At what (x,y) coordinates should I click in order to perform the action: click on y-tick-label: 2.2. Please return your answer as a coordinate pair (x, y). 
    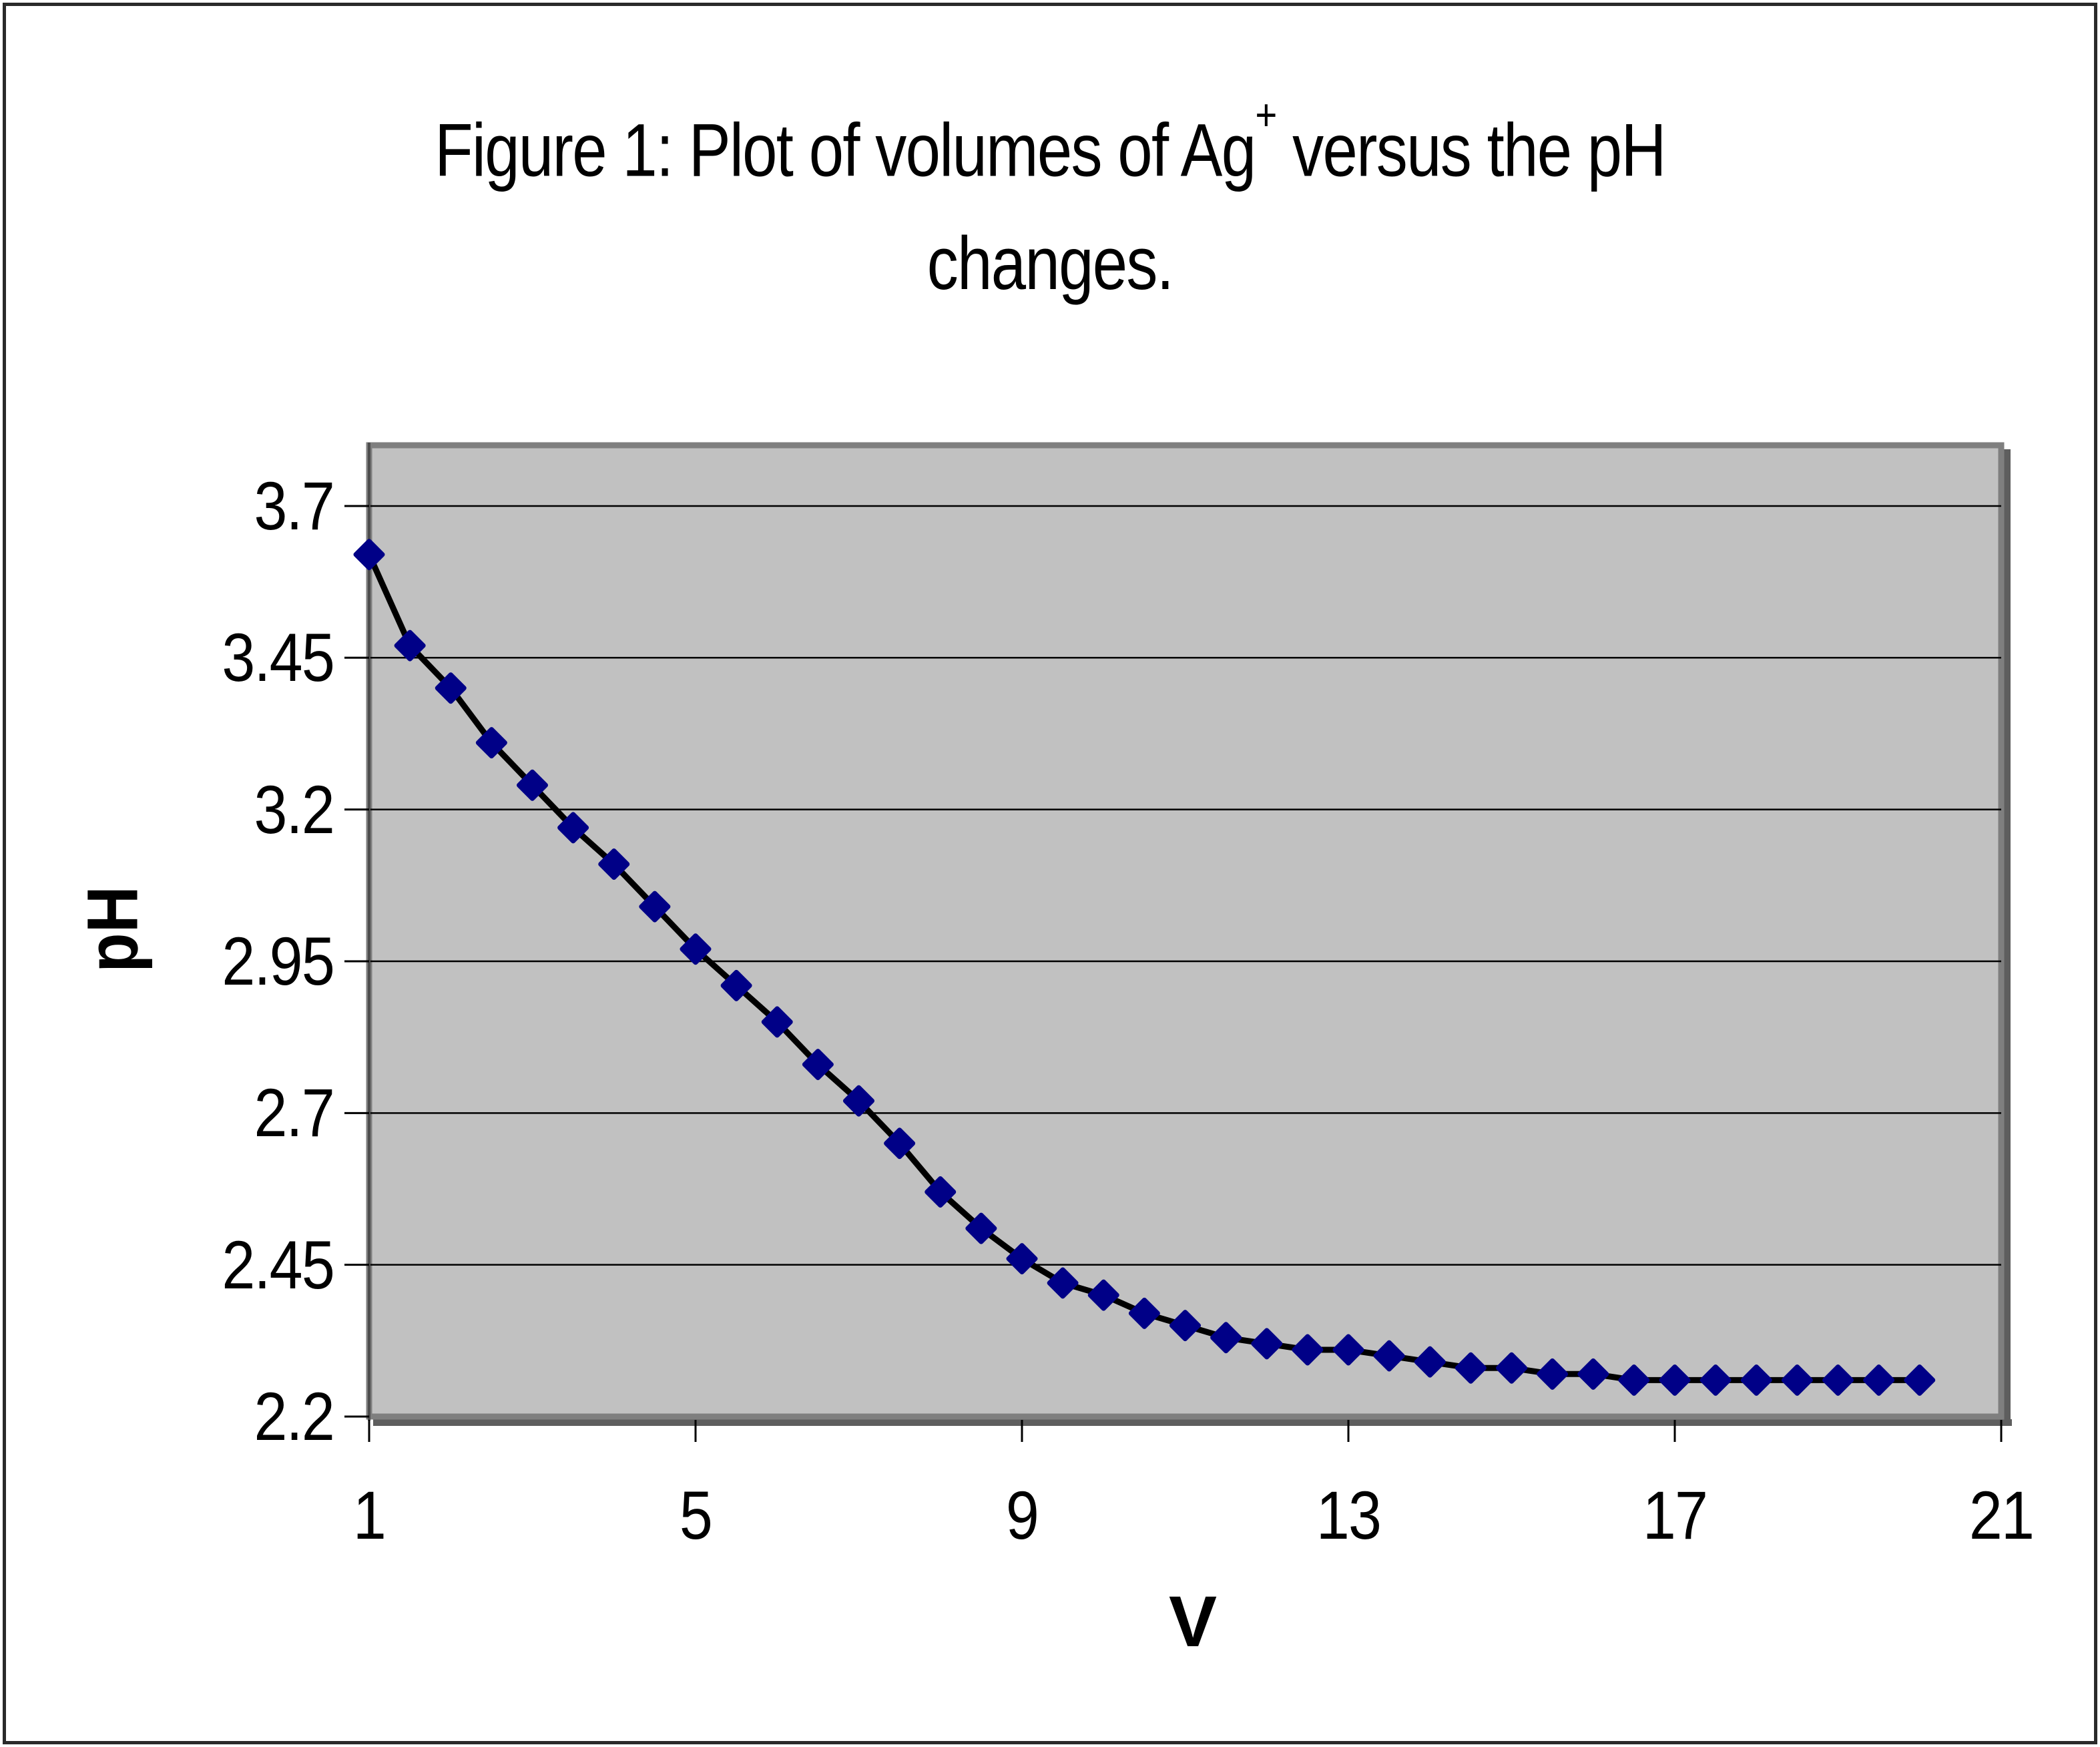
    Looking at the image, I should click on (294, 1417).